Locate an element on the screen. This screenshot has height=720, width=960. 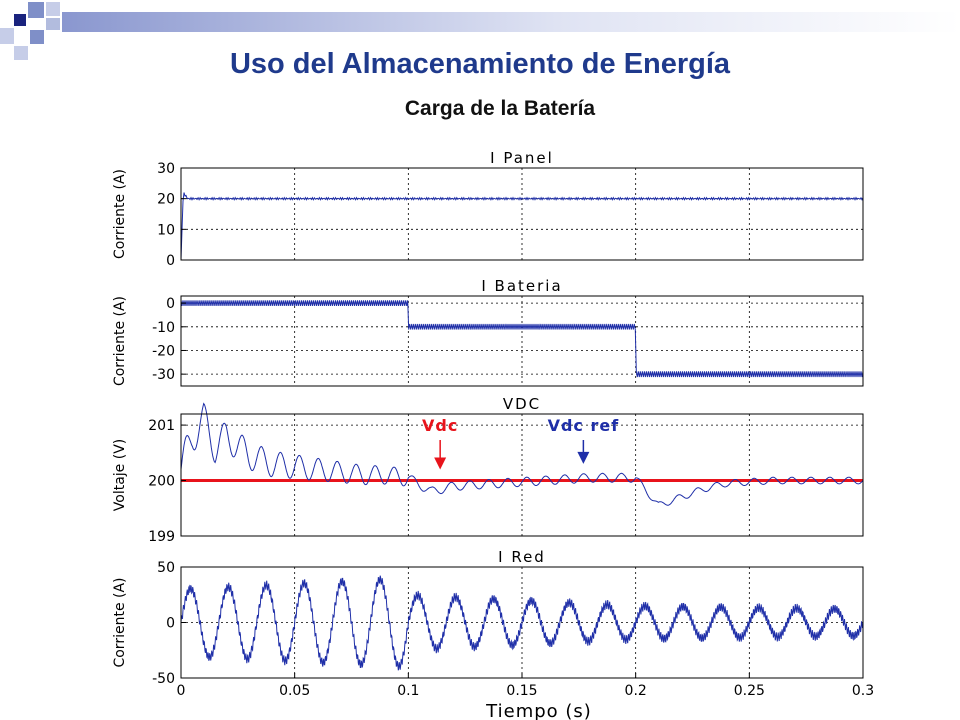
x-tick-label: 0 is located at coordinates (181, 691).